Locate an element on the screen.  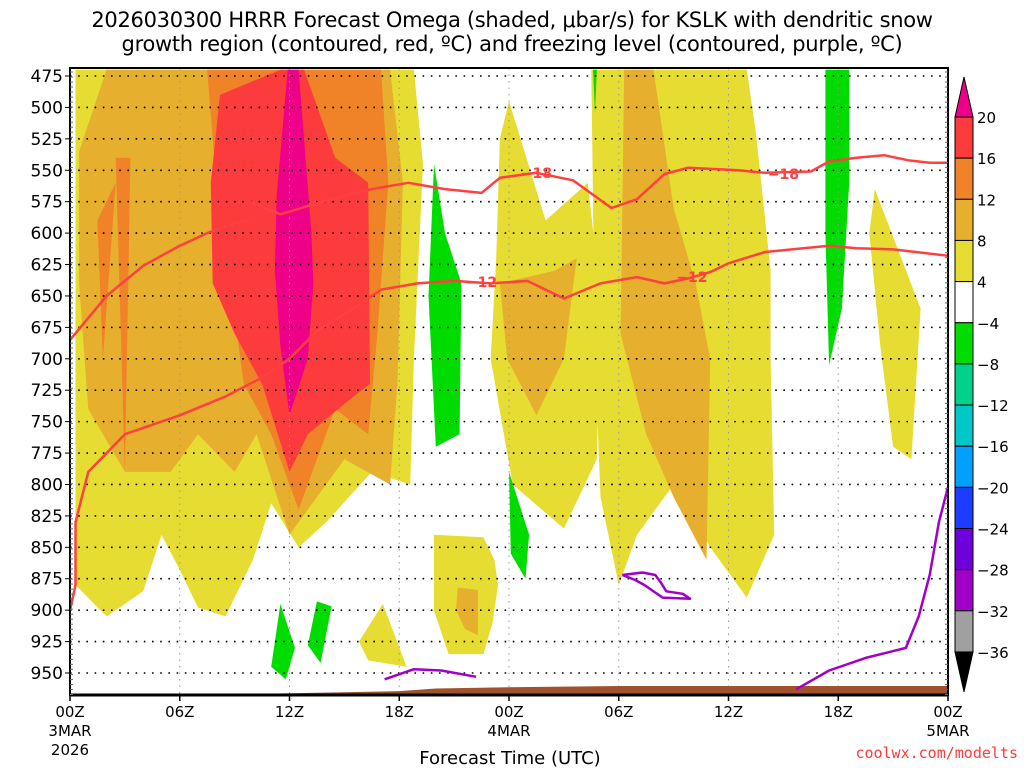
colorbar-label: −16 is located at coordinates (993, 447).